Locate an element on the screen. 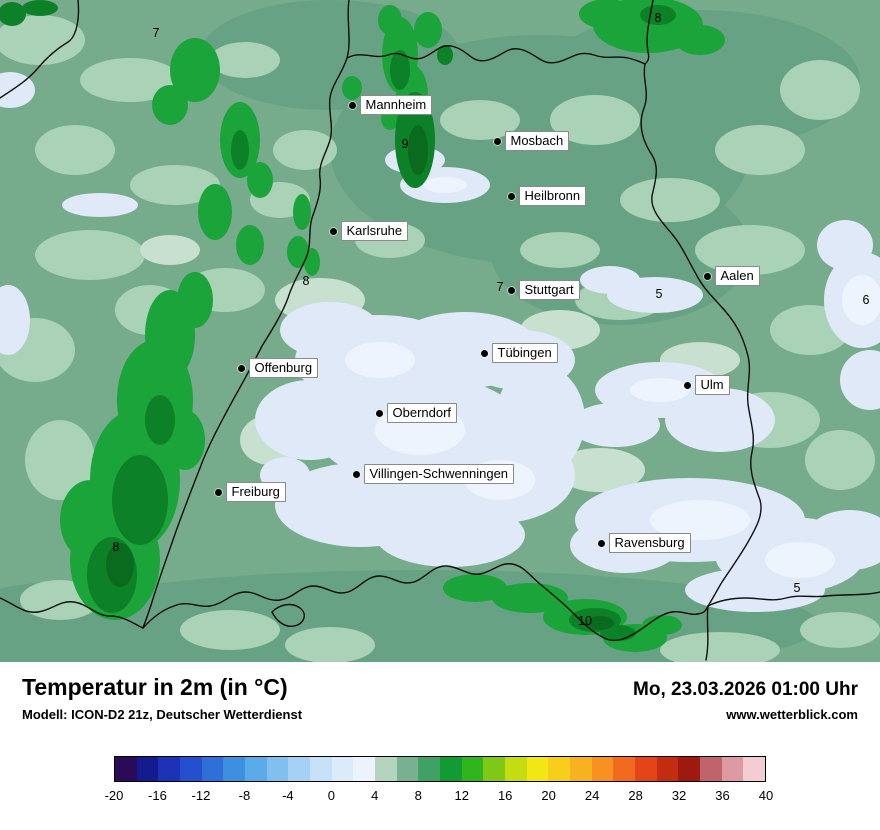  legend-tick-label: 4 is located at coordinates (375, 795).